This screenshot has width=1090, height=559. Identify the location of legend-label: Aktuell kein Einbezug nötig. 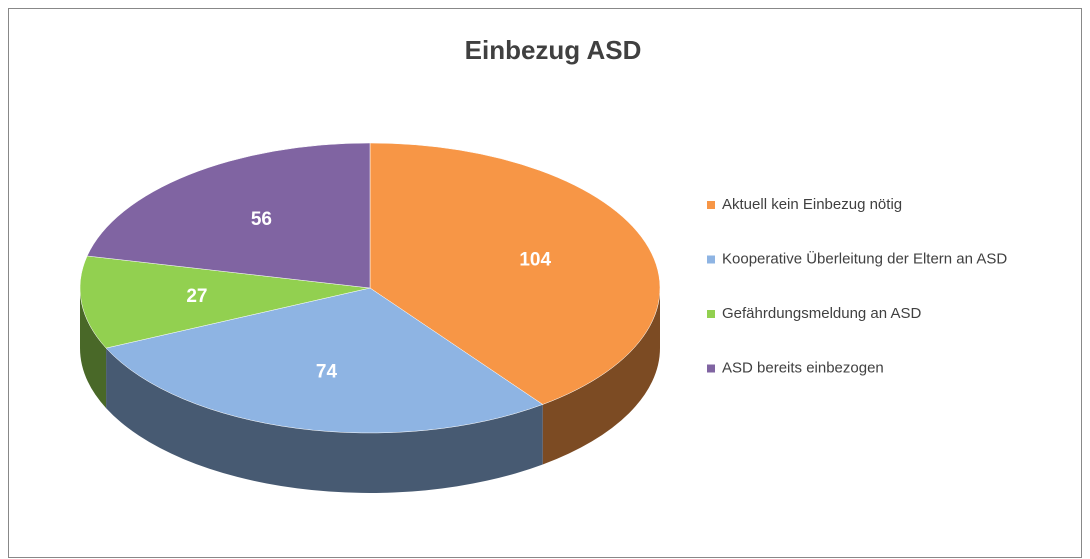
(812, 204).